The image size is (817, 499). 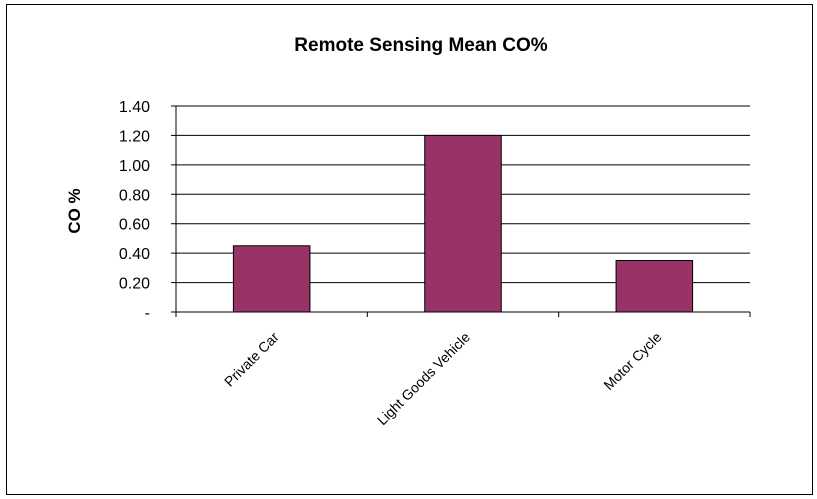 What do you see at coordinates (74, 210) in the screenshot?
I see `y-axis-label: CO %` at bounding box center [74, 210].